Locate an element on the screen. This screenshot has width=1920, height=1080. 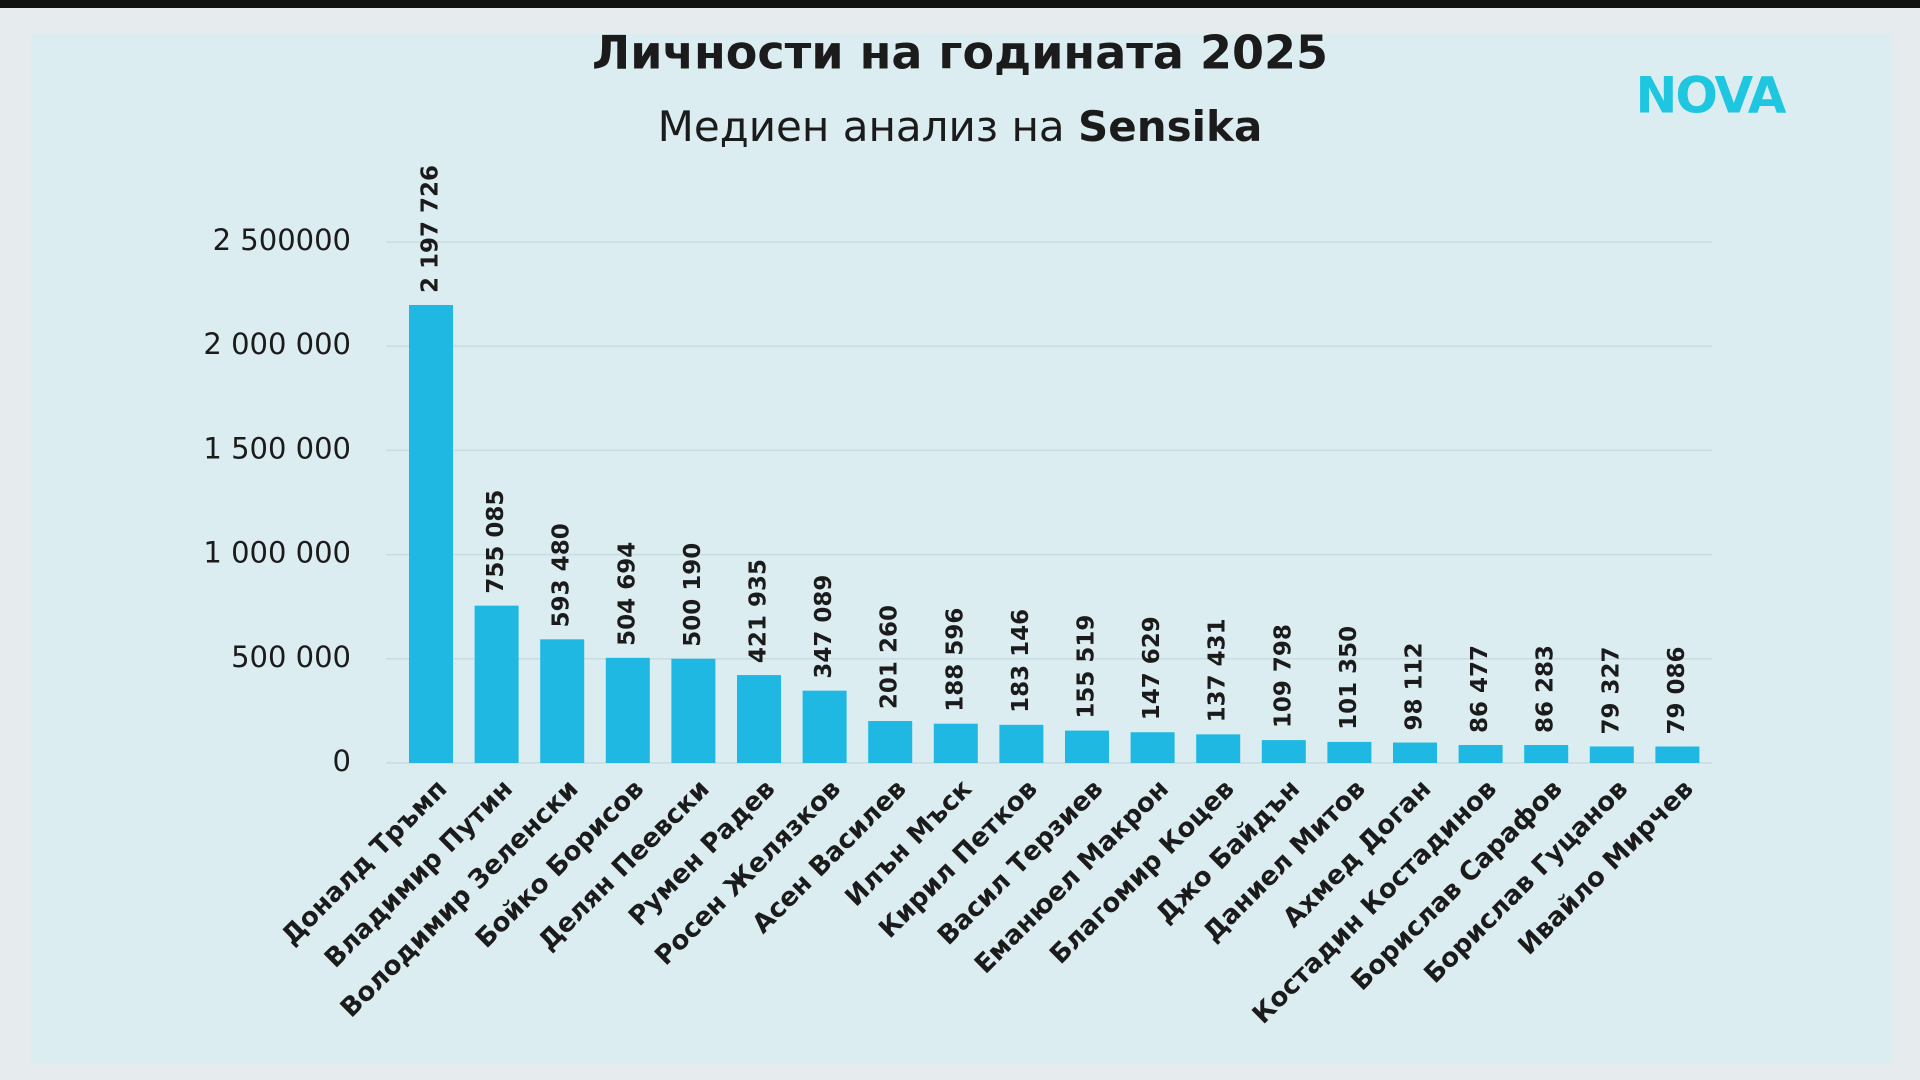
value-label: 183 146 is located at coordinates (1021, 661).